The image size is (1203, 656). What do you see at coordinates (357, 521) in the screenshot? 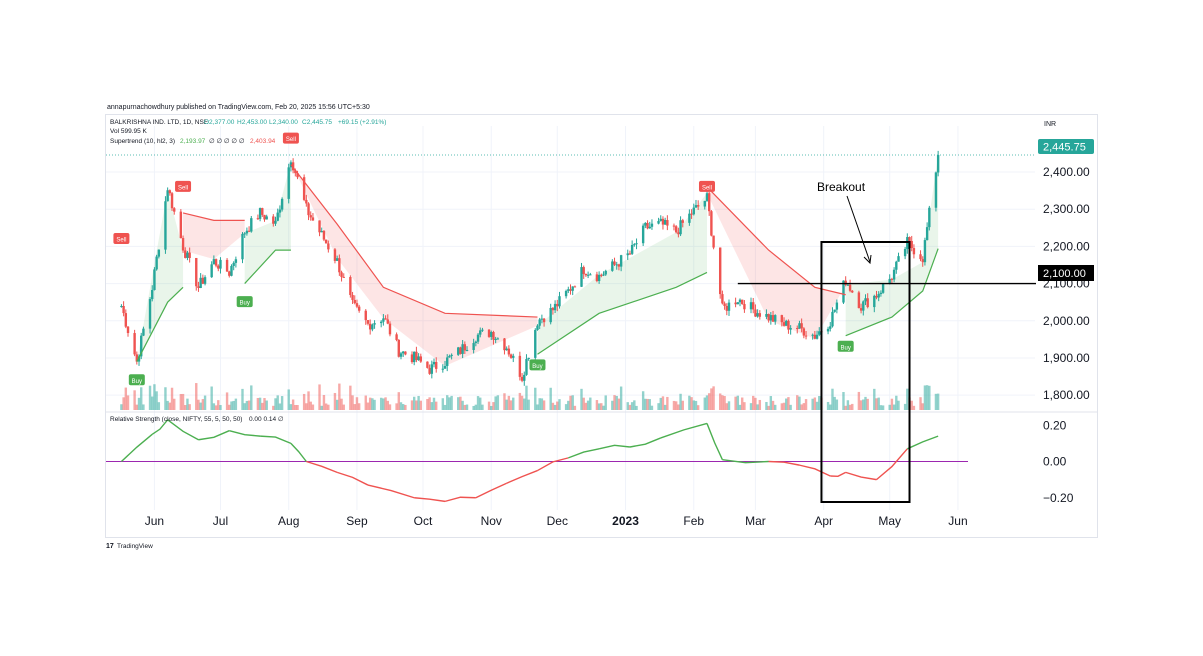
I see `time-axis-tick-label: Sep` at bounding box center [357, 521].